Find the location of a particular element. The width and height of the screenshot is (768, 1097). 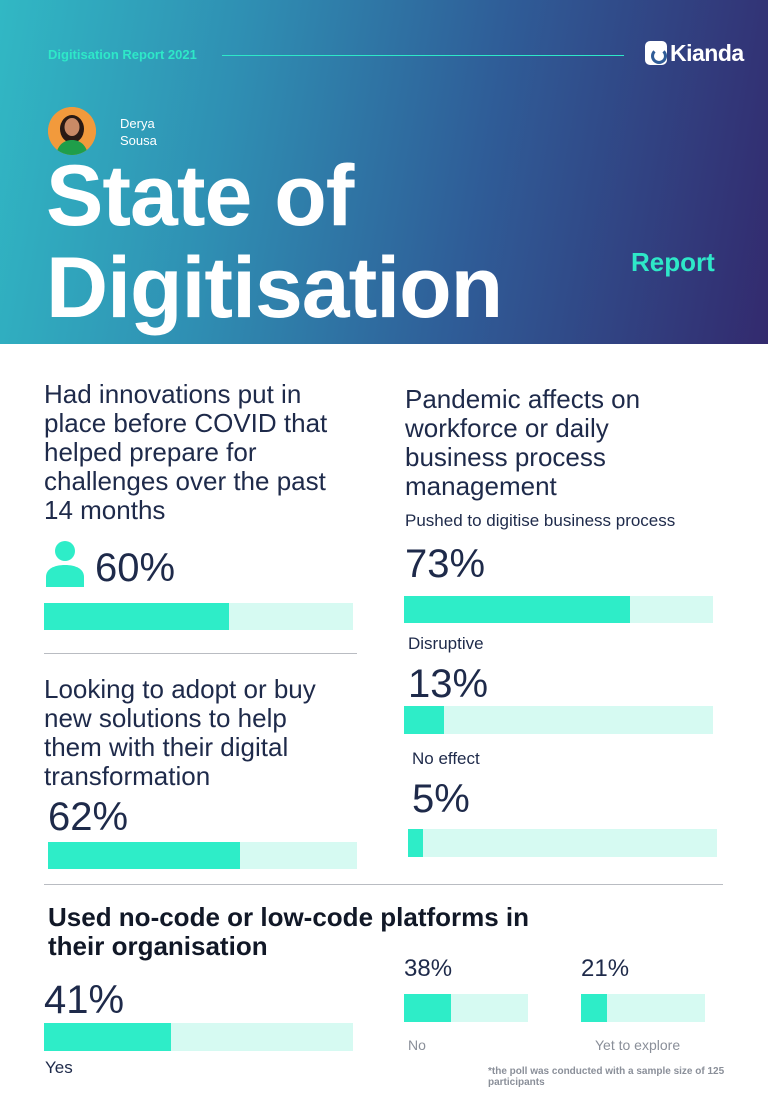

q2-line: them with their digital is located at coordinates (166, 747).